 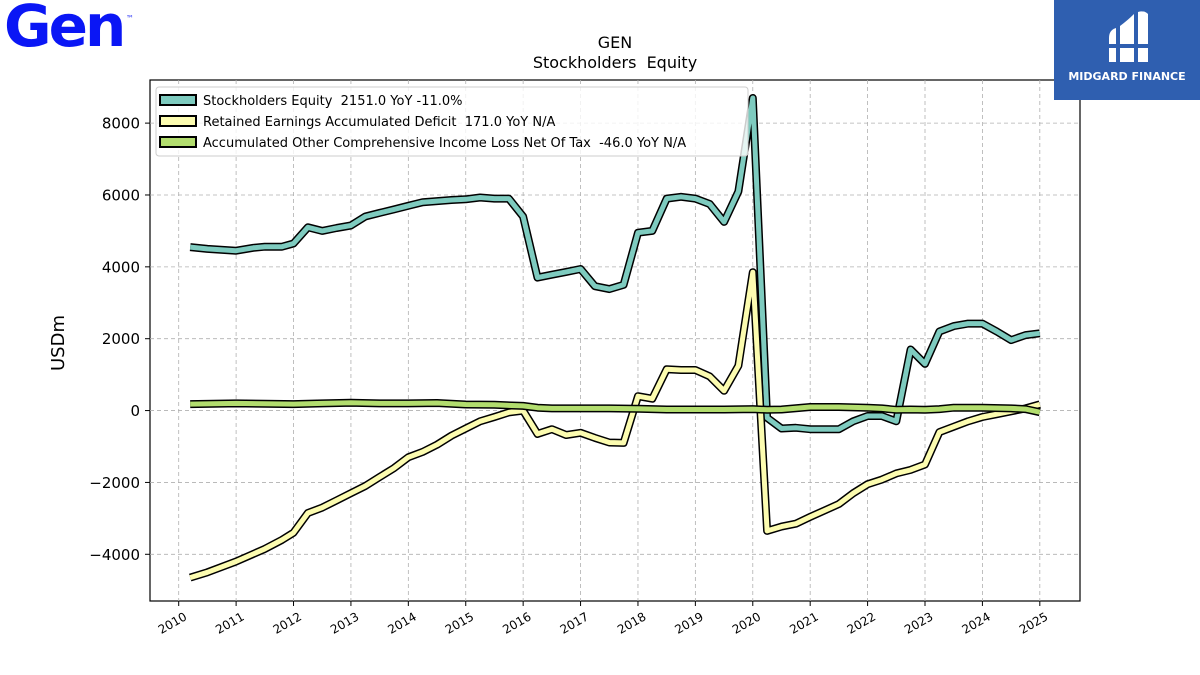 I want to click on x-tick-label: 2015, so click(x=459, y=622).